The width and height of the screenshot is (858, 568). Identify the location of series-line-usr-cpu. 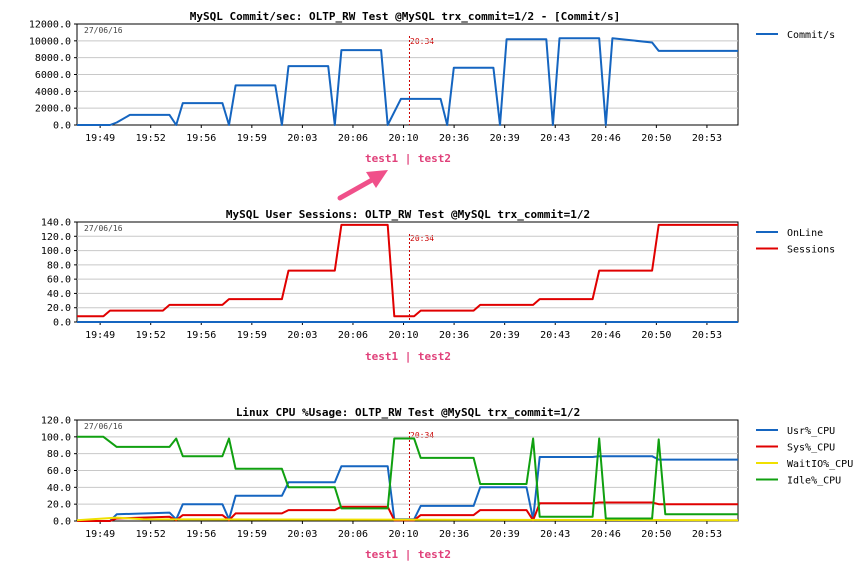
(407, 488).